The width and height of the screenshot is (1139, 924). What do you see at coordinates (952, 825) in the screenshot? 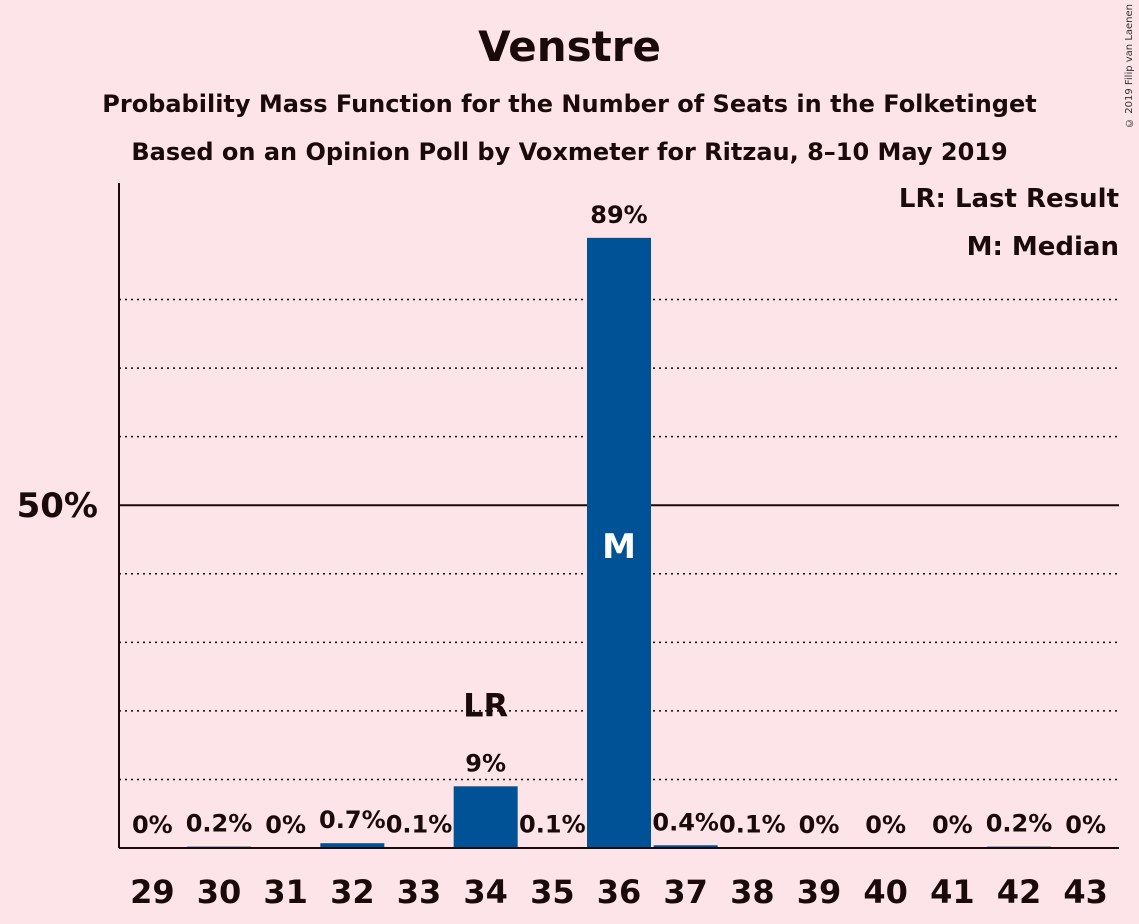
I see `data-label-41: 0%` at bounding box center [952, 825].